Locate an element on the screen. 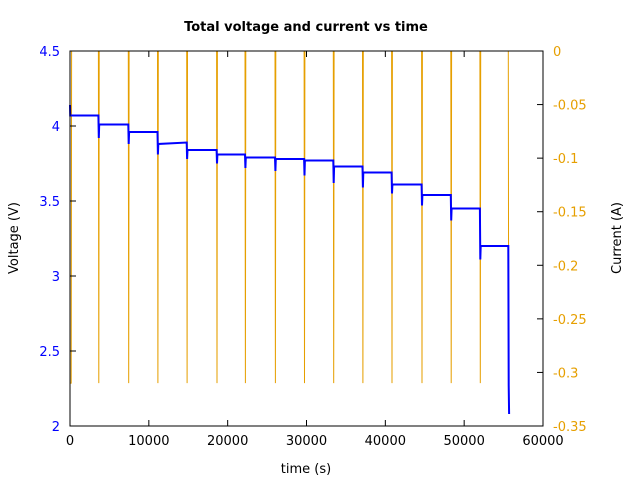  y-left-tick-label: 2.5 is located at coordinates (49, 352).